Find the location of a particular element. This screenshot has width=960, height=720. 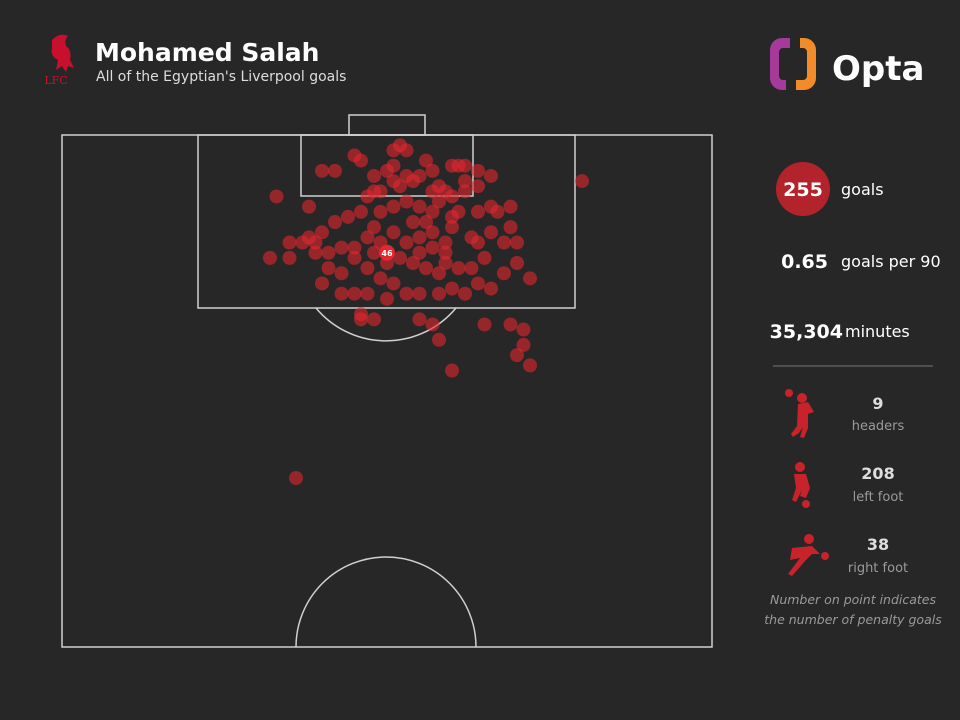

right-foot-value: 38 is located at coordinates (878, 544).